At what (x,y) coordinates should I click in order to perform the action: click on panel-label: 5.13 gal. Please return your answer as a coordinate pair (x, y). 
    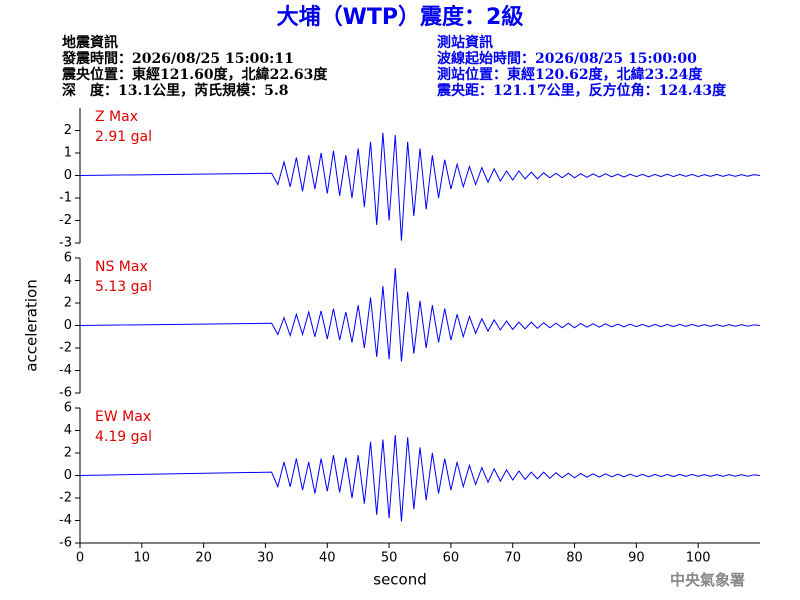
    Looking at the image, I should click on (123, 287).